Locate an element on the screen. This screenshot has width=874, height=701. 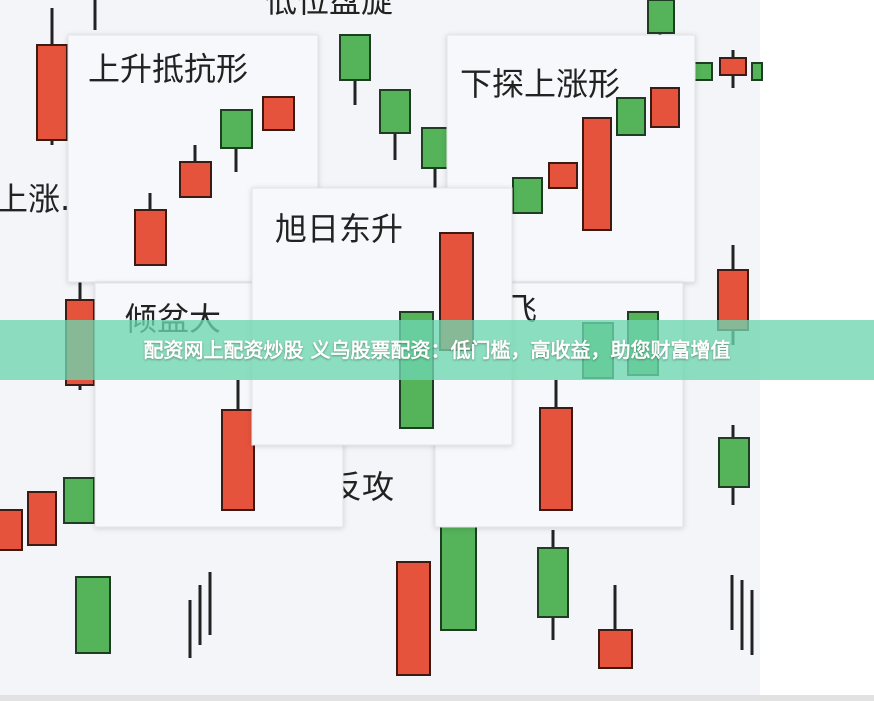
card: 下探上涨形 is located at coordinates (571, 158).